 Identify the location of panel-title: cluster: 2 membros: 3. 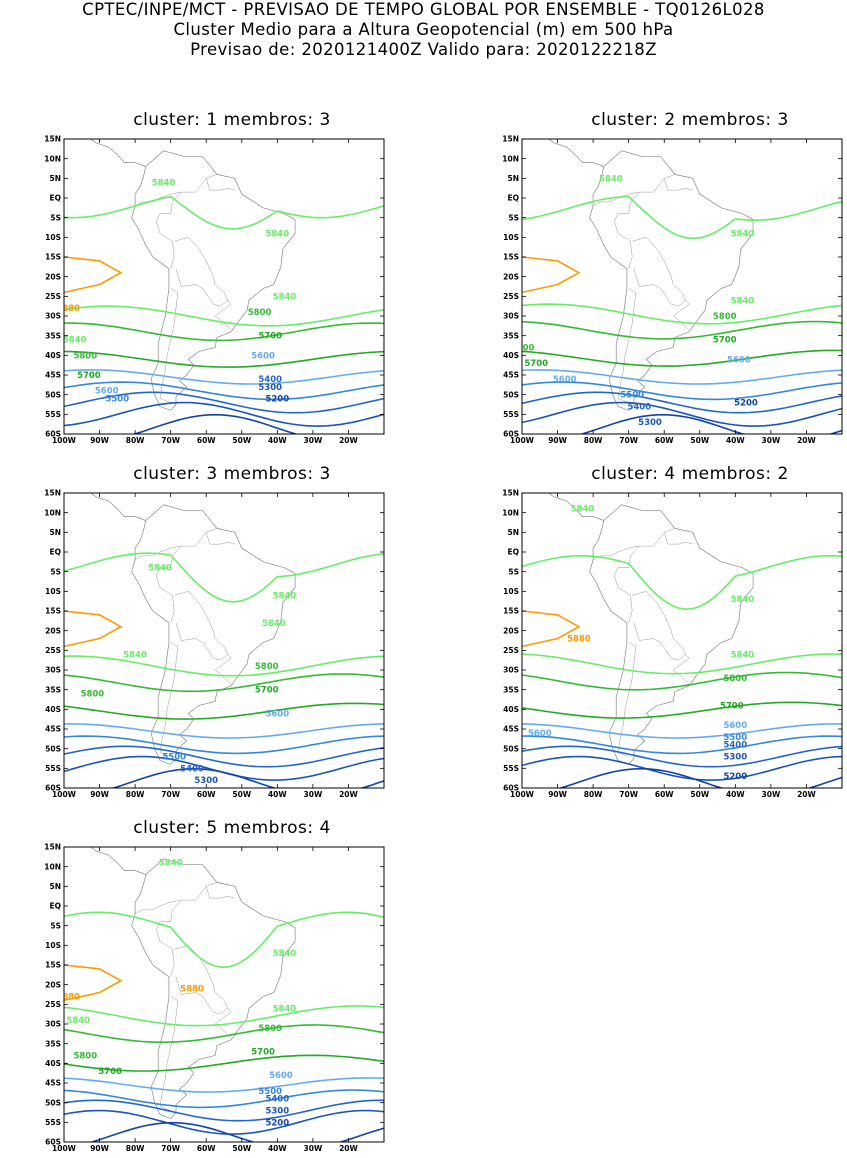
(690, 120).